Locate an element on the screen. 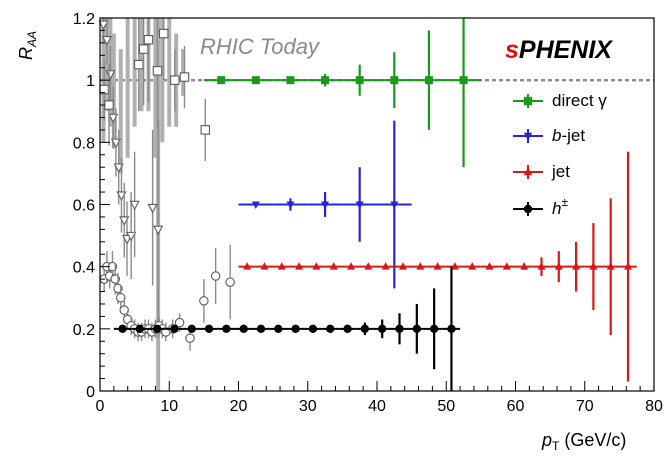 This screenshot has height=456, width=667. legend-label-b-jet: b-jet is located at coordinates (568, 135).